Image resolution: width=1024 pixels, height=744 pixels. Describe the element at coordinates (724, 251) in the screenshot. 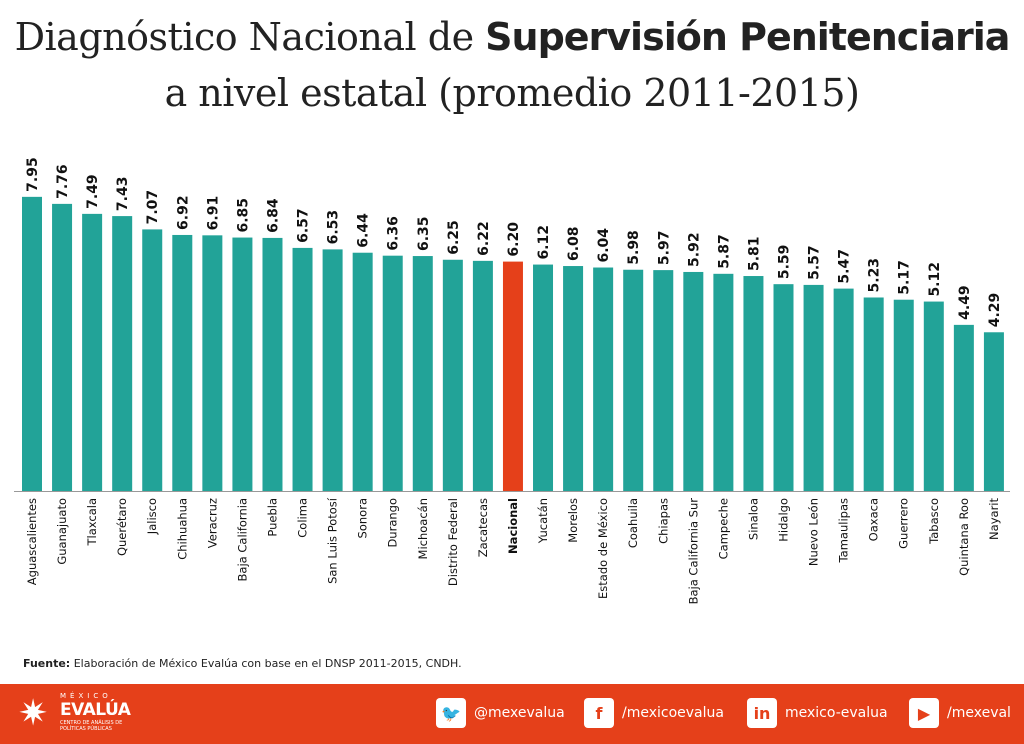

I see `value-label: 5.87` at that location.